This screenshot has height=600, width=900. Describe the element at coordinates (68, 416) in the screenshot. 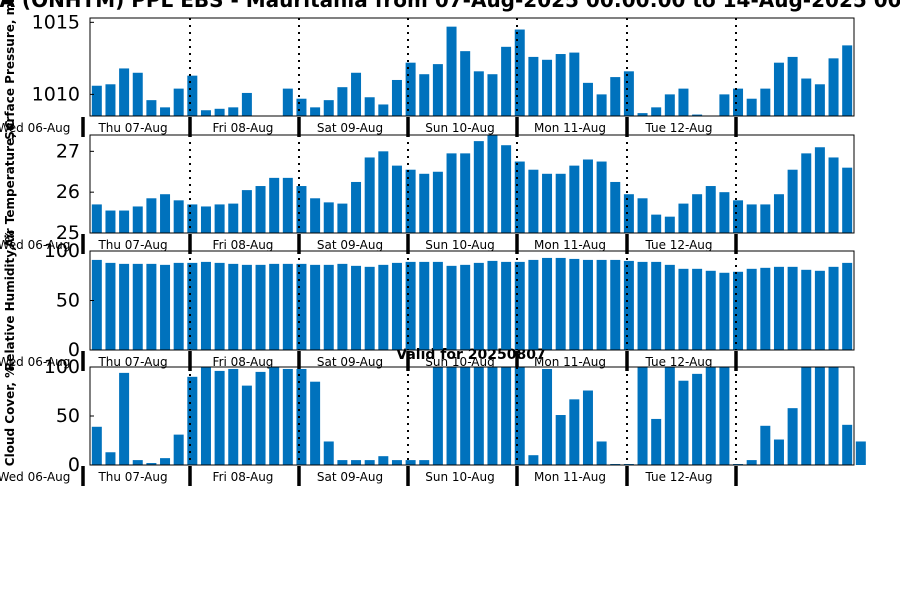

I see `y-tick-label: 50` at that location.